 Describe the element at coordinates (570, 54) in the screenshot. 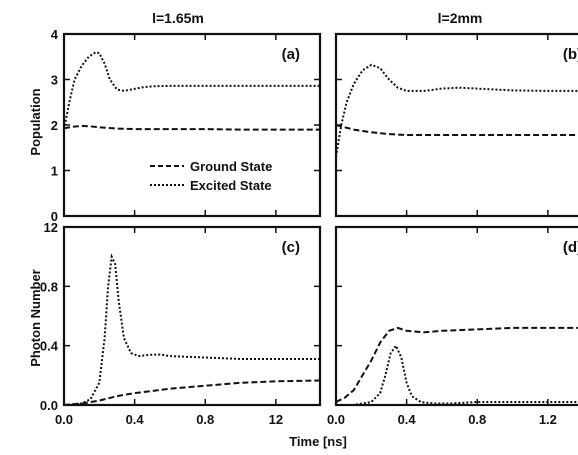

I see `panel-label-b: (b)` at that location.